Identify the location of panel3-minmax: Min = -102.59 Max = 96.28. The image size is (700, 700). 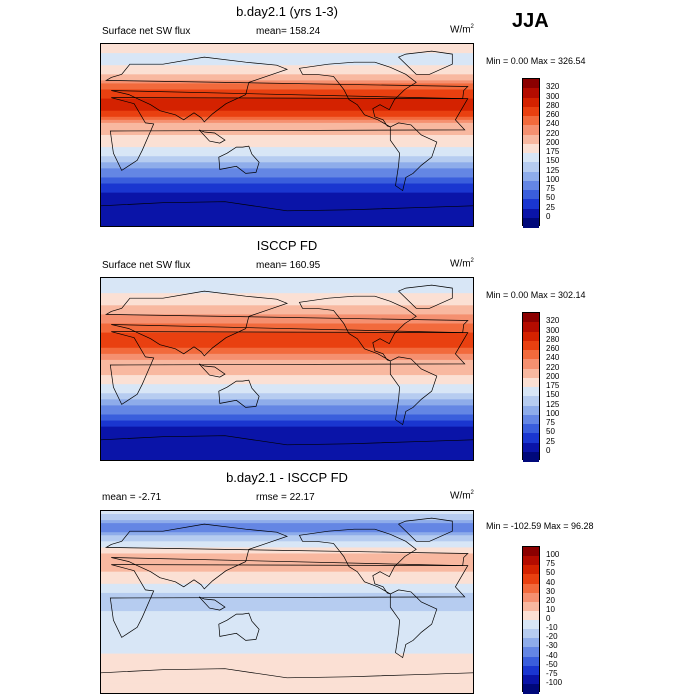
(540, 526).